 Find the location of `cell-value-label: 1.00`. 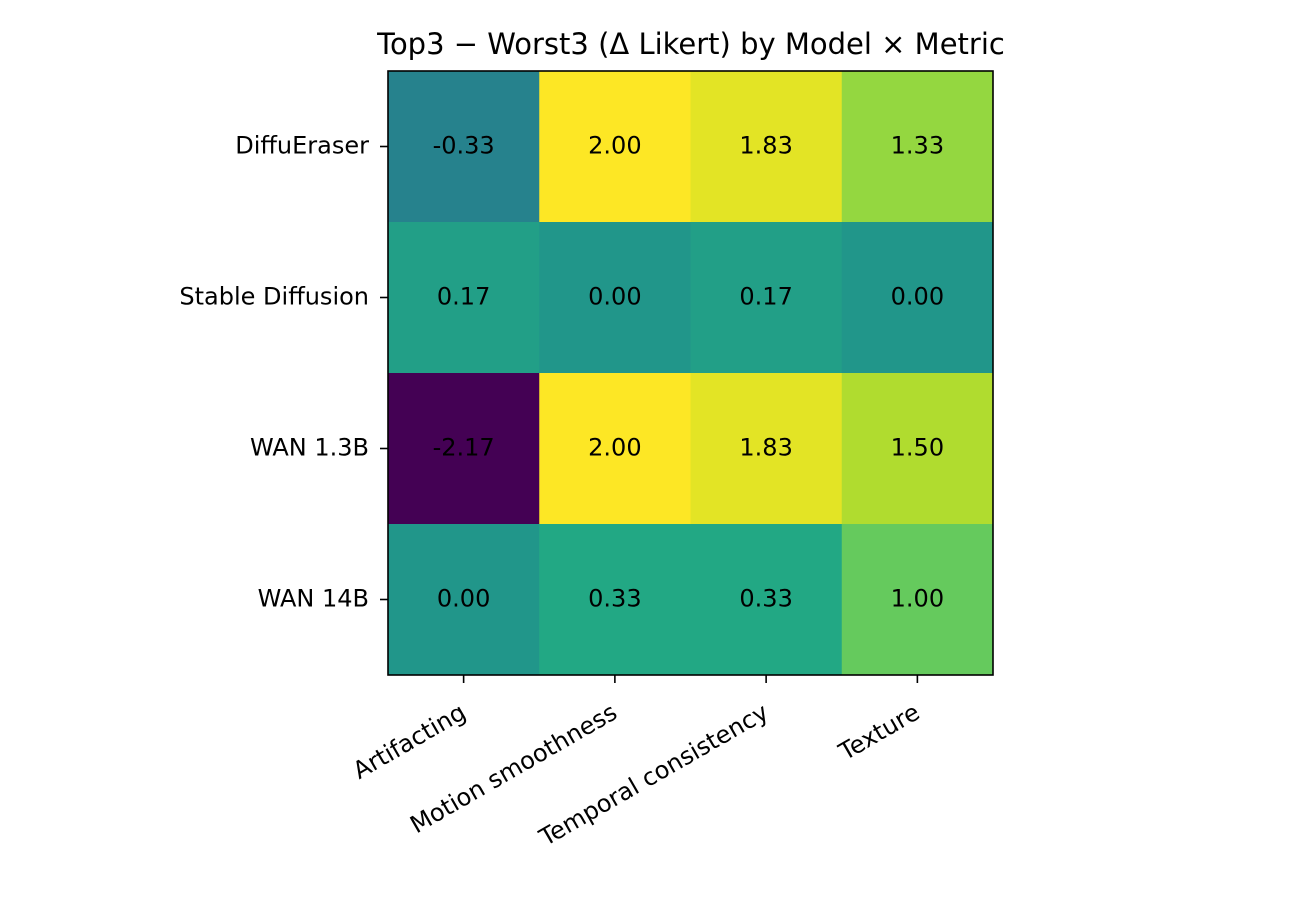

cell-value-label: 1.00 is located at coordinates (917, 599).